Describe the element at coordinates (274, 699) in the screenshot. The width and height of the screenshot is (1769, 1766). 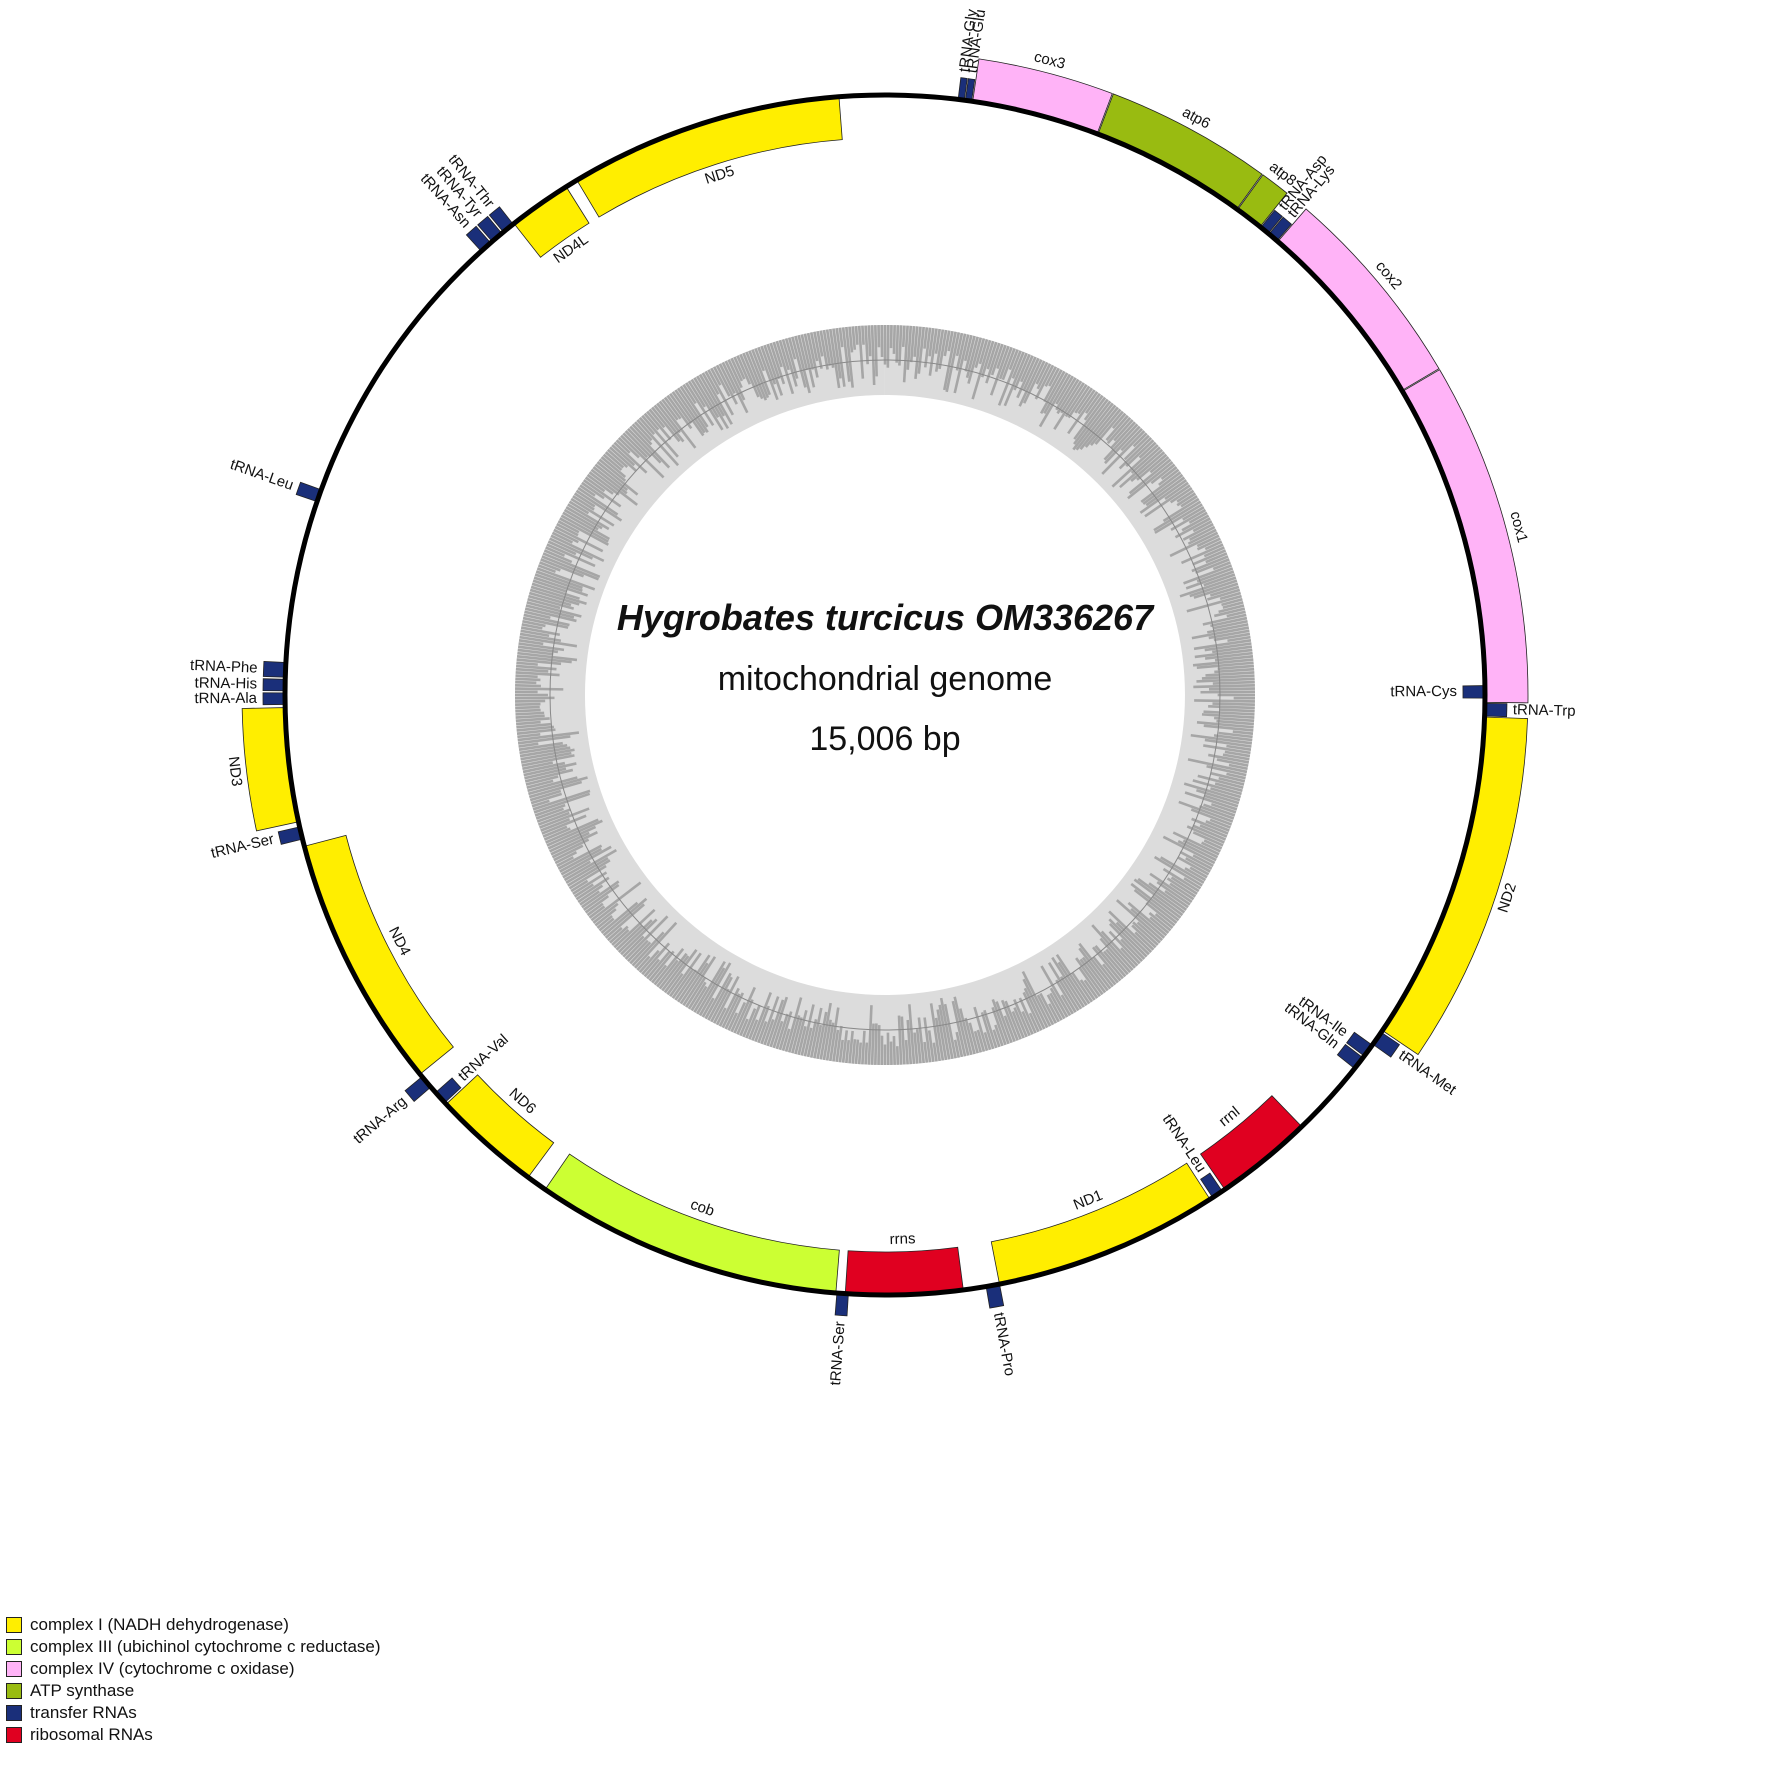
I see `gene-arc-trna-ala` at that location.